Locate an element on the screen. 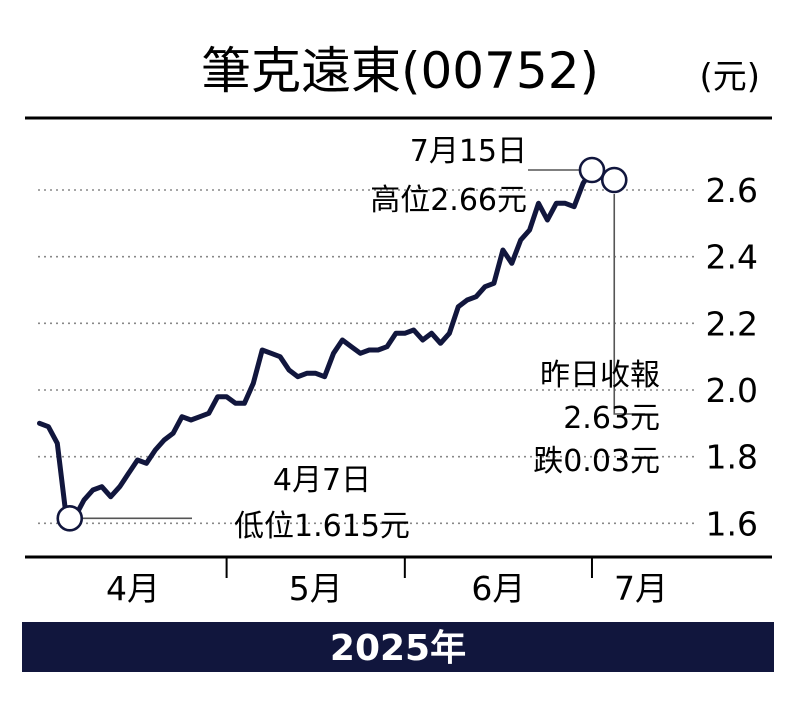  y-tick-label: 2.6 is located at coordinates (732, 190).